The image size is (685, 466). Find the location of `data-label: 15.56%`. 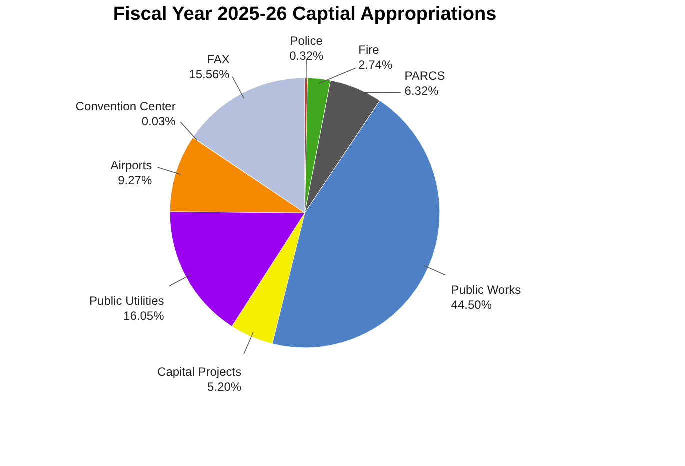

data-label: 15.56% is located at coordinates (209, 75).